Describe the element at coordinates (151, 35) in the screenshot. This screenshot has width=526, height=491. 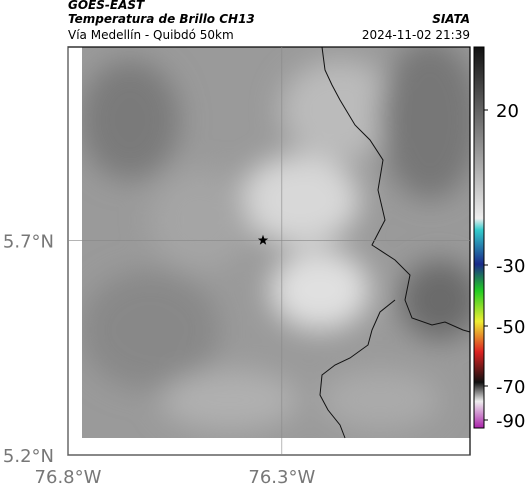
I see `subtitle: Vía Medellín - Quibdó 50km` at that location.